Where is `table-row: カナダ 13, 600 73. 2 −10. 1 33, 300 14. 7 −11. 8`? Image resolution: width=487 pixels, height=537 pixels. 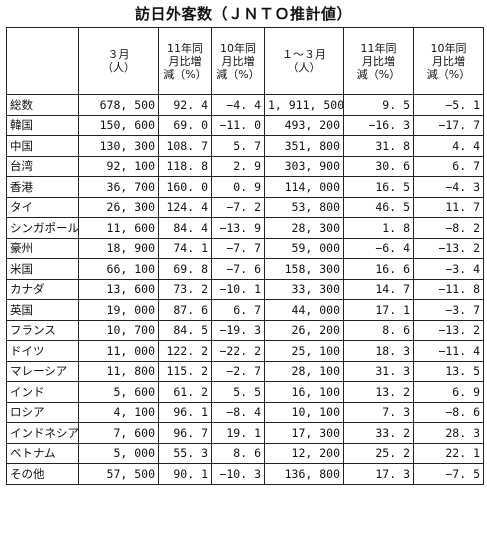 table-row: カナダ 13, 600 73. 2 −10. 1 33, 300 14. 7 −11. 8 is located at coordinates (245, 289).